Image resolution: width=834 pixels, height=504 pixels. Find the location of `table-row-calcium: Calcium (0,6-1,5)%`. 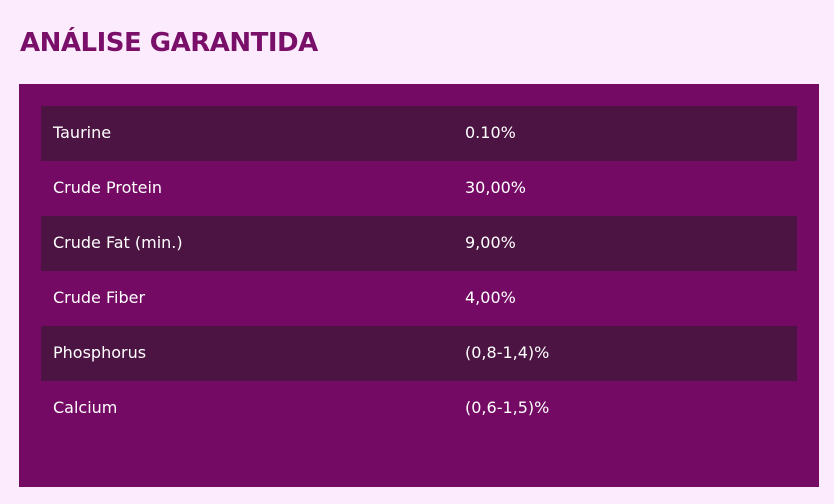

table-row-calcium: Calcium (0,6-1,5)% is located at coordinates (419, 406).